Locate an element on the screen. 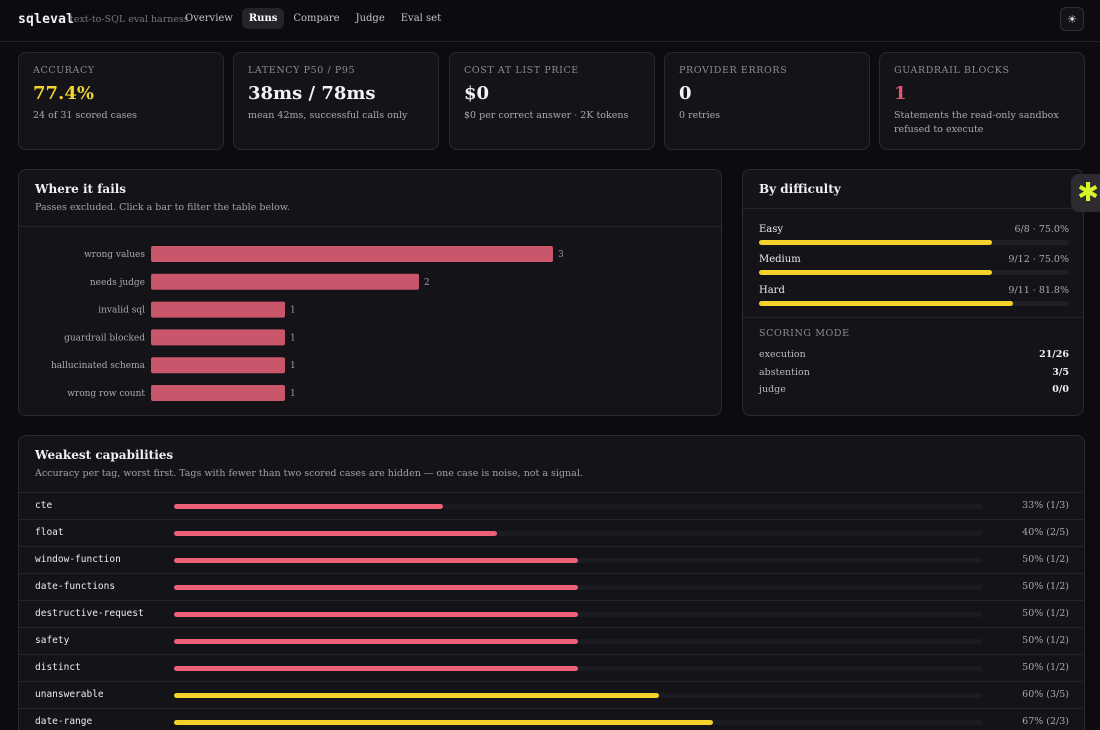 The image size is (1100, 730). difficulty-stat: 6/8 · 75.0% is located at coordinates (1041, 229).